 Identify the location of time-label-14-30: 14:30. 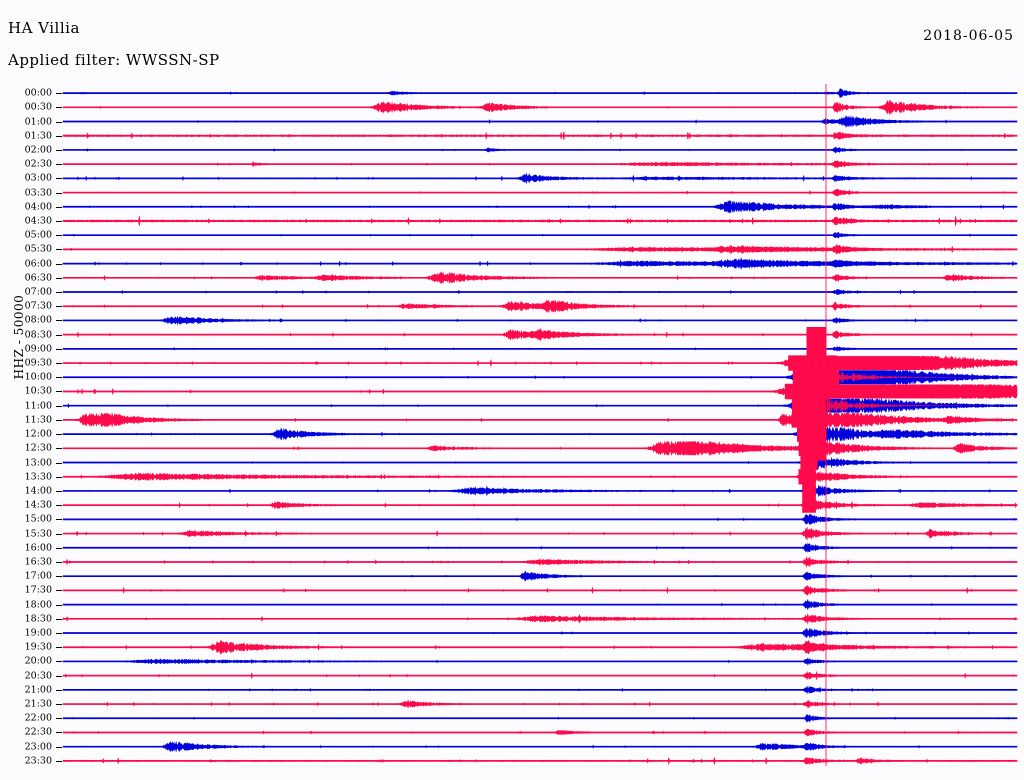
(38, 505).